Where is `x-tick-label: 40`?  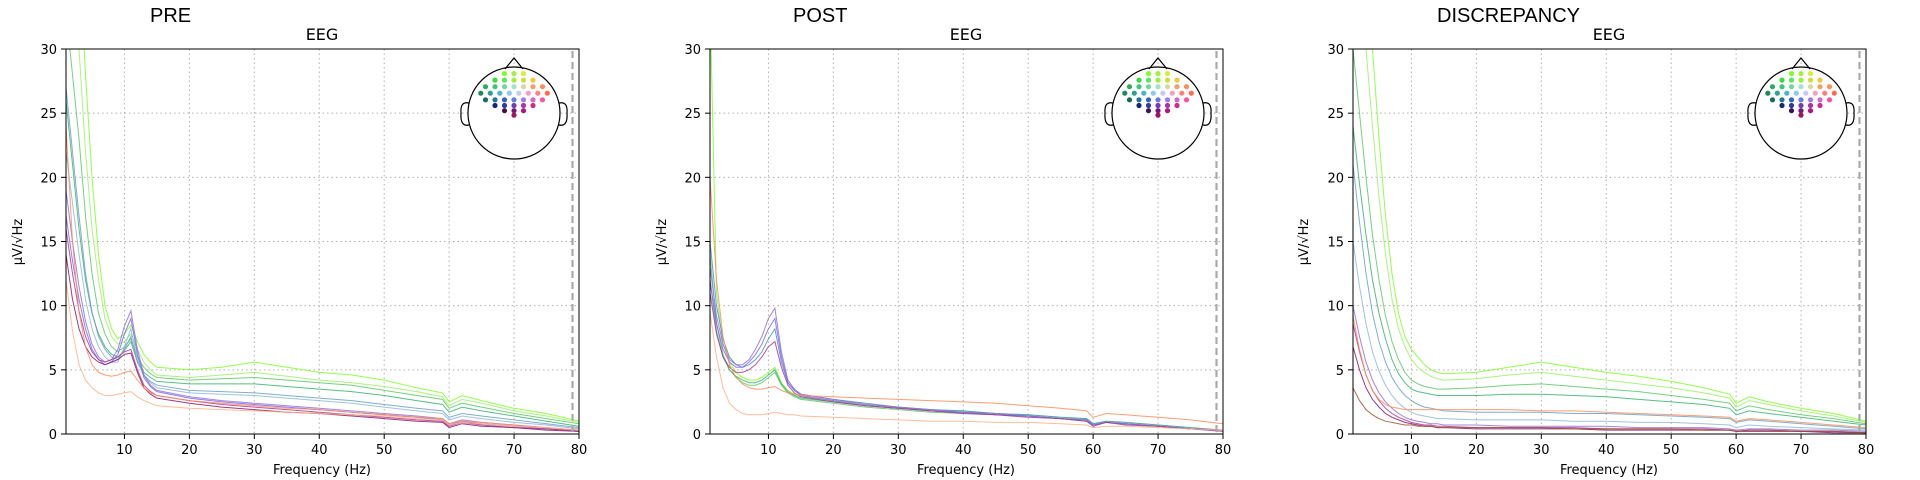 x-tick-label: 40 is located at coordinates (963, 450).